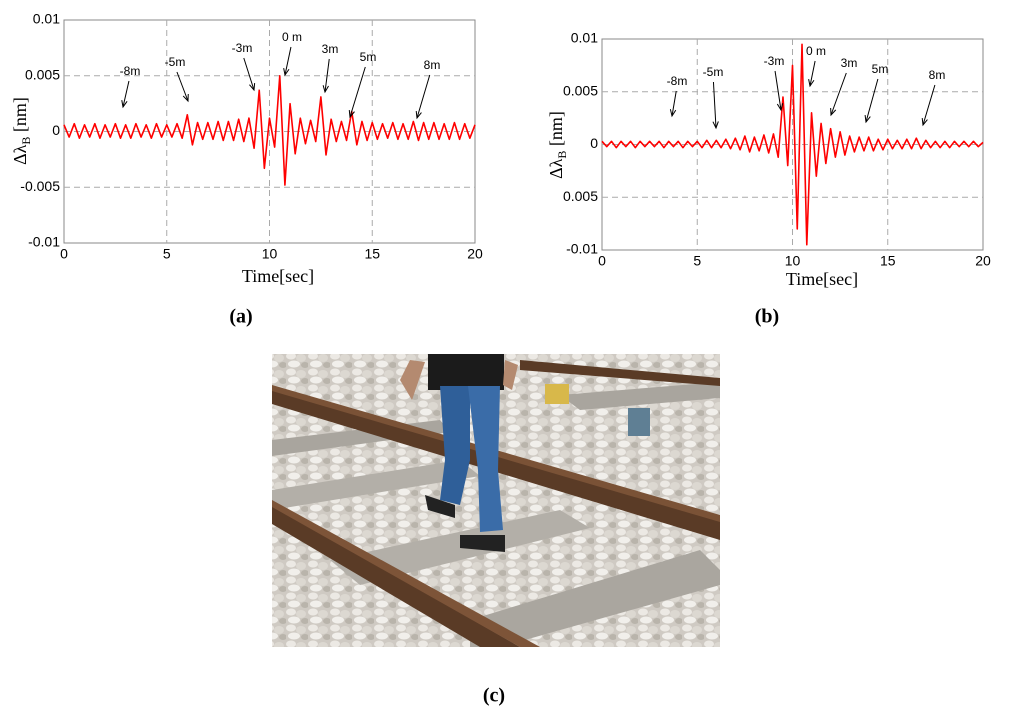 This screenshot has height=717, width=1024. I want to click on panel-label: (b), so click(767, 317).